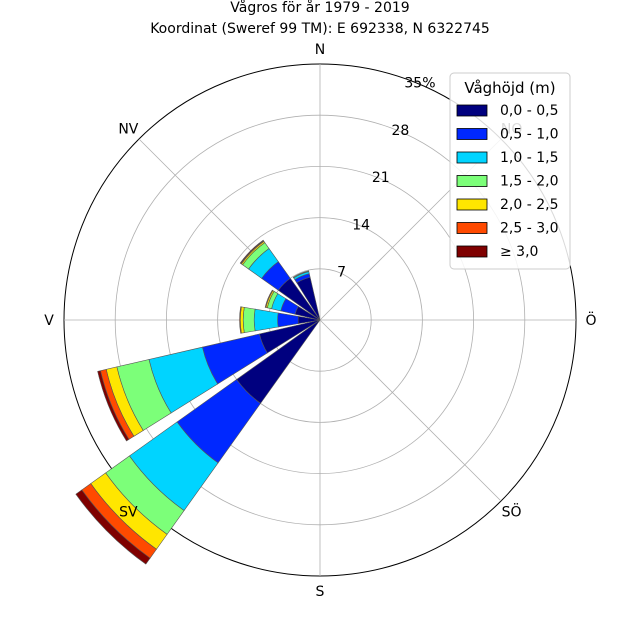  Describe the element at coordinates (49, 321) in the screenshot. I see `compass-label: V` at that location.